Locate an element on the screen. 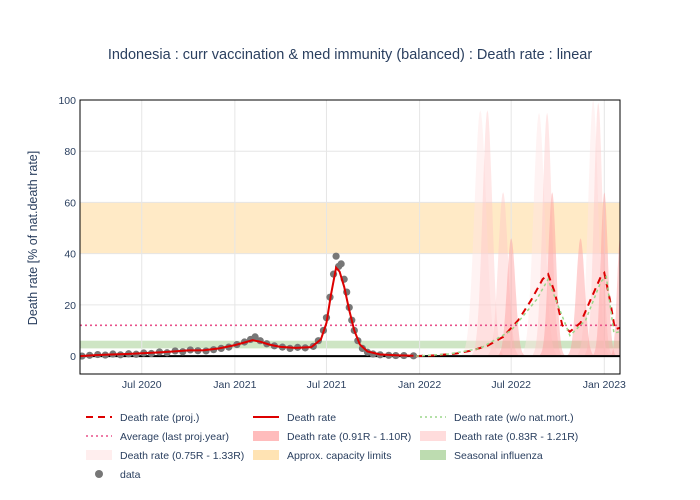  legend-item: Seasonal influenza is located at coordinates (481, 456).